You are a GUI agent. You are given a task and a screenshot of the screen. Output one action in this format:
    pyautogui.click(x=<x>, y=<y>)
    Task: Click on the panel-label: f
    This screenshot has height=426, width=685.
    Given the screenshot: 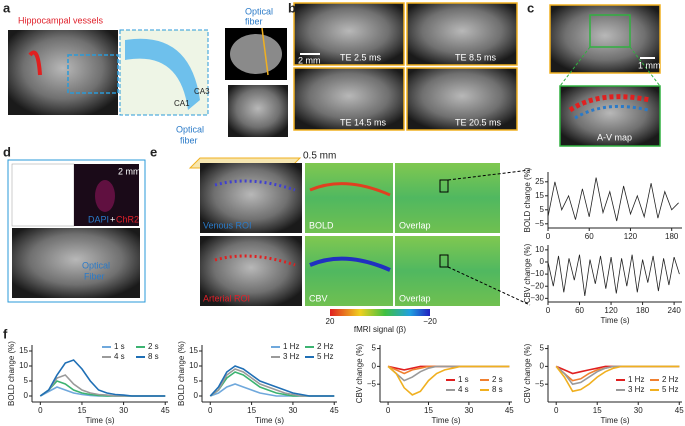 What is the action you would take?
    pyautogui.click(x=5, y=333)
    